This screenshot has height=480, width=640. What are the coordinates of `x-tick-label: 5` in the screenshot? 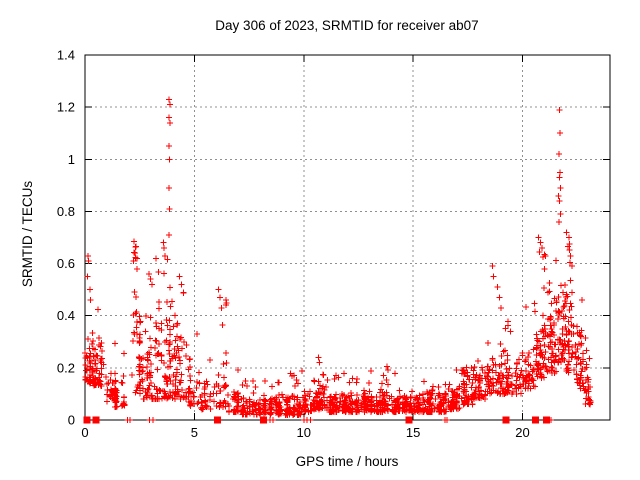 It's located at (194, 432).